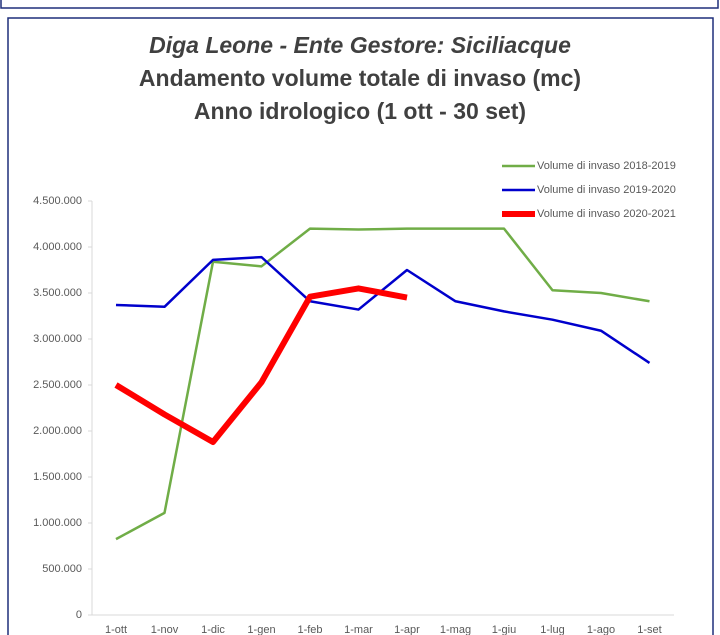 The width and height of the screenshot is (720, 635). Describe the element at coordinates (57, 385) in the screenshot. I see `y-tick-label: 2.500.000` at that location.